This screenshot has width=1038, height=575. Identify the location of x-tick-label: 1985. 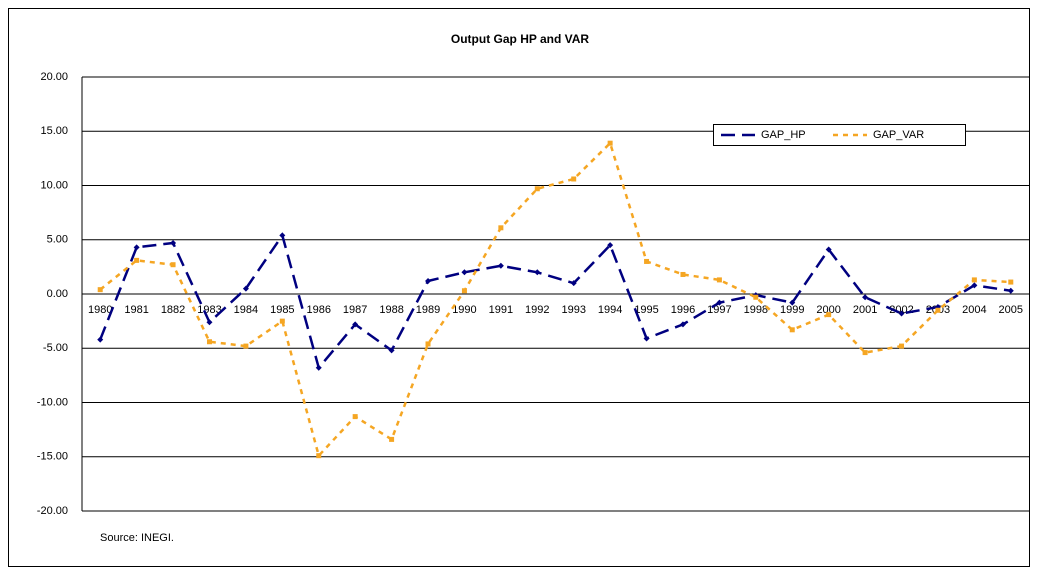
(282, 310).